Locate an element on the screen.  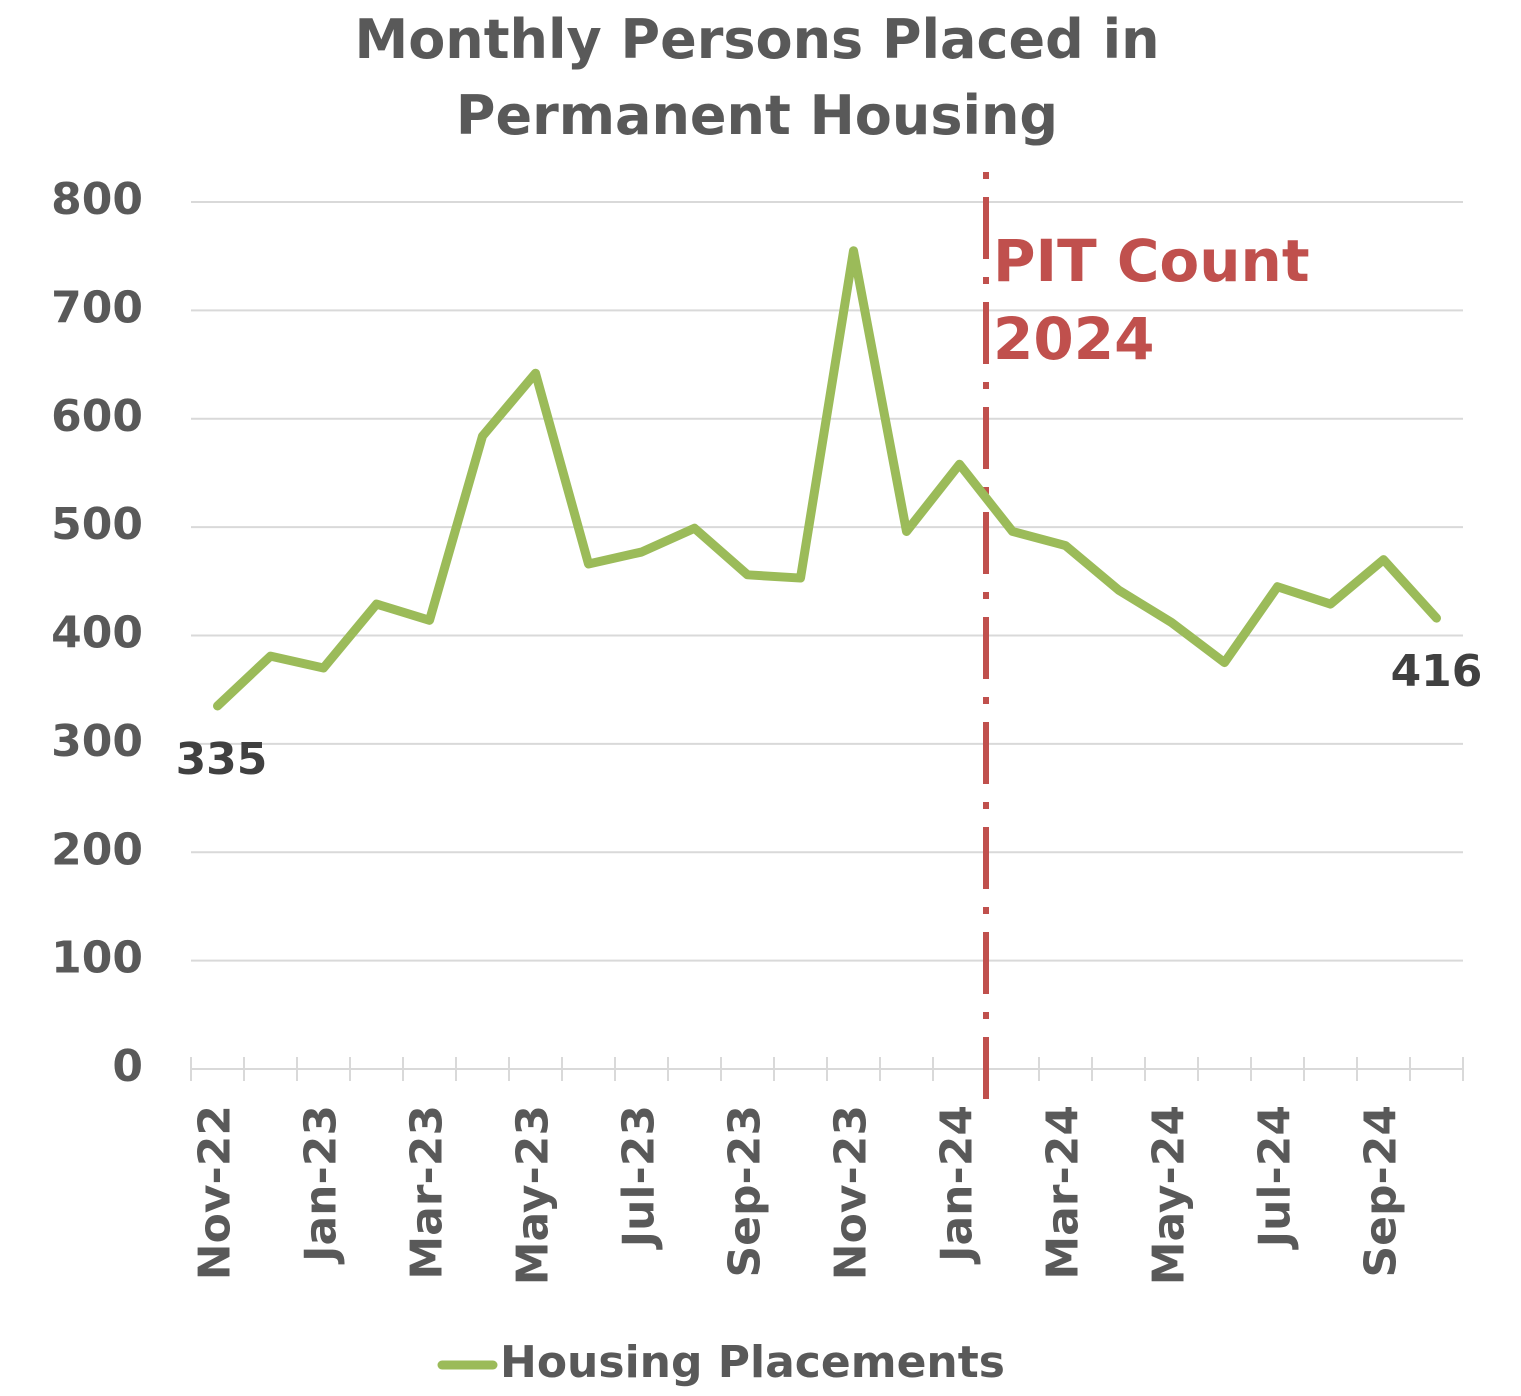
x-tick-label: Jan-23 is located at coordinates (321, 1185).